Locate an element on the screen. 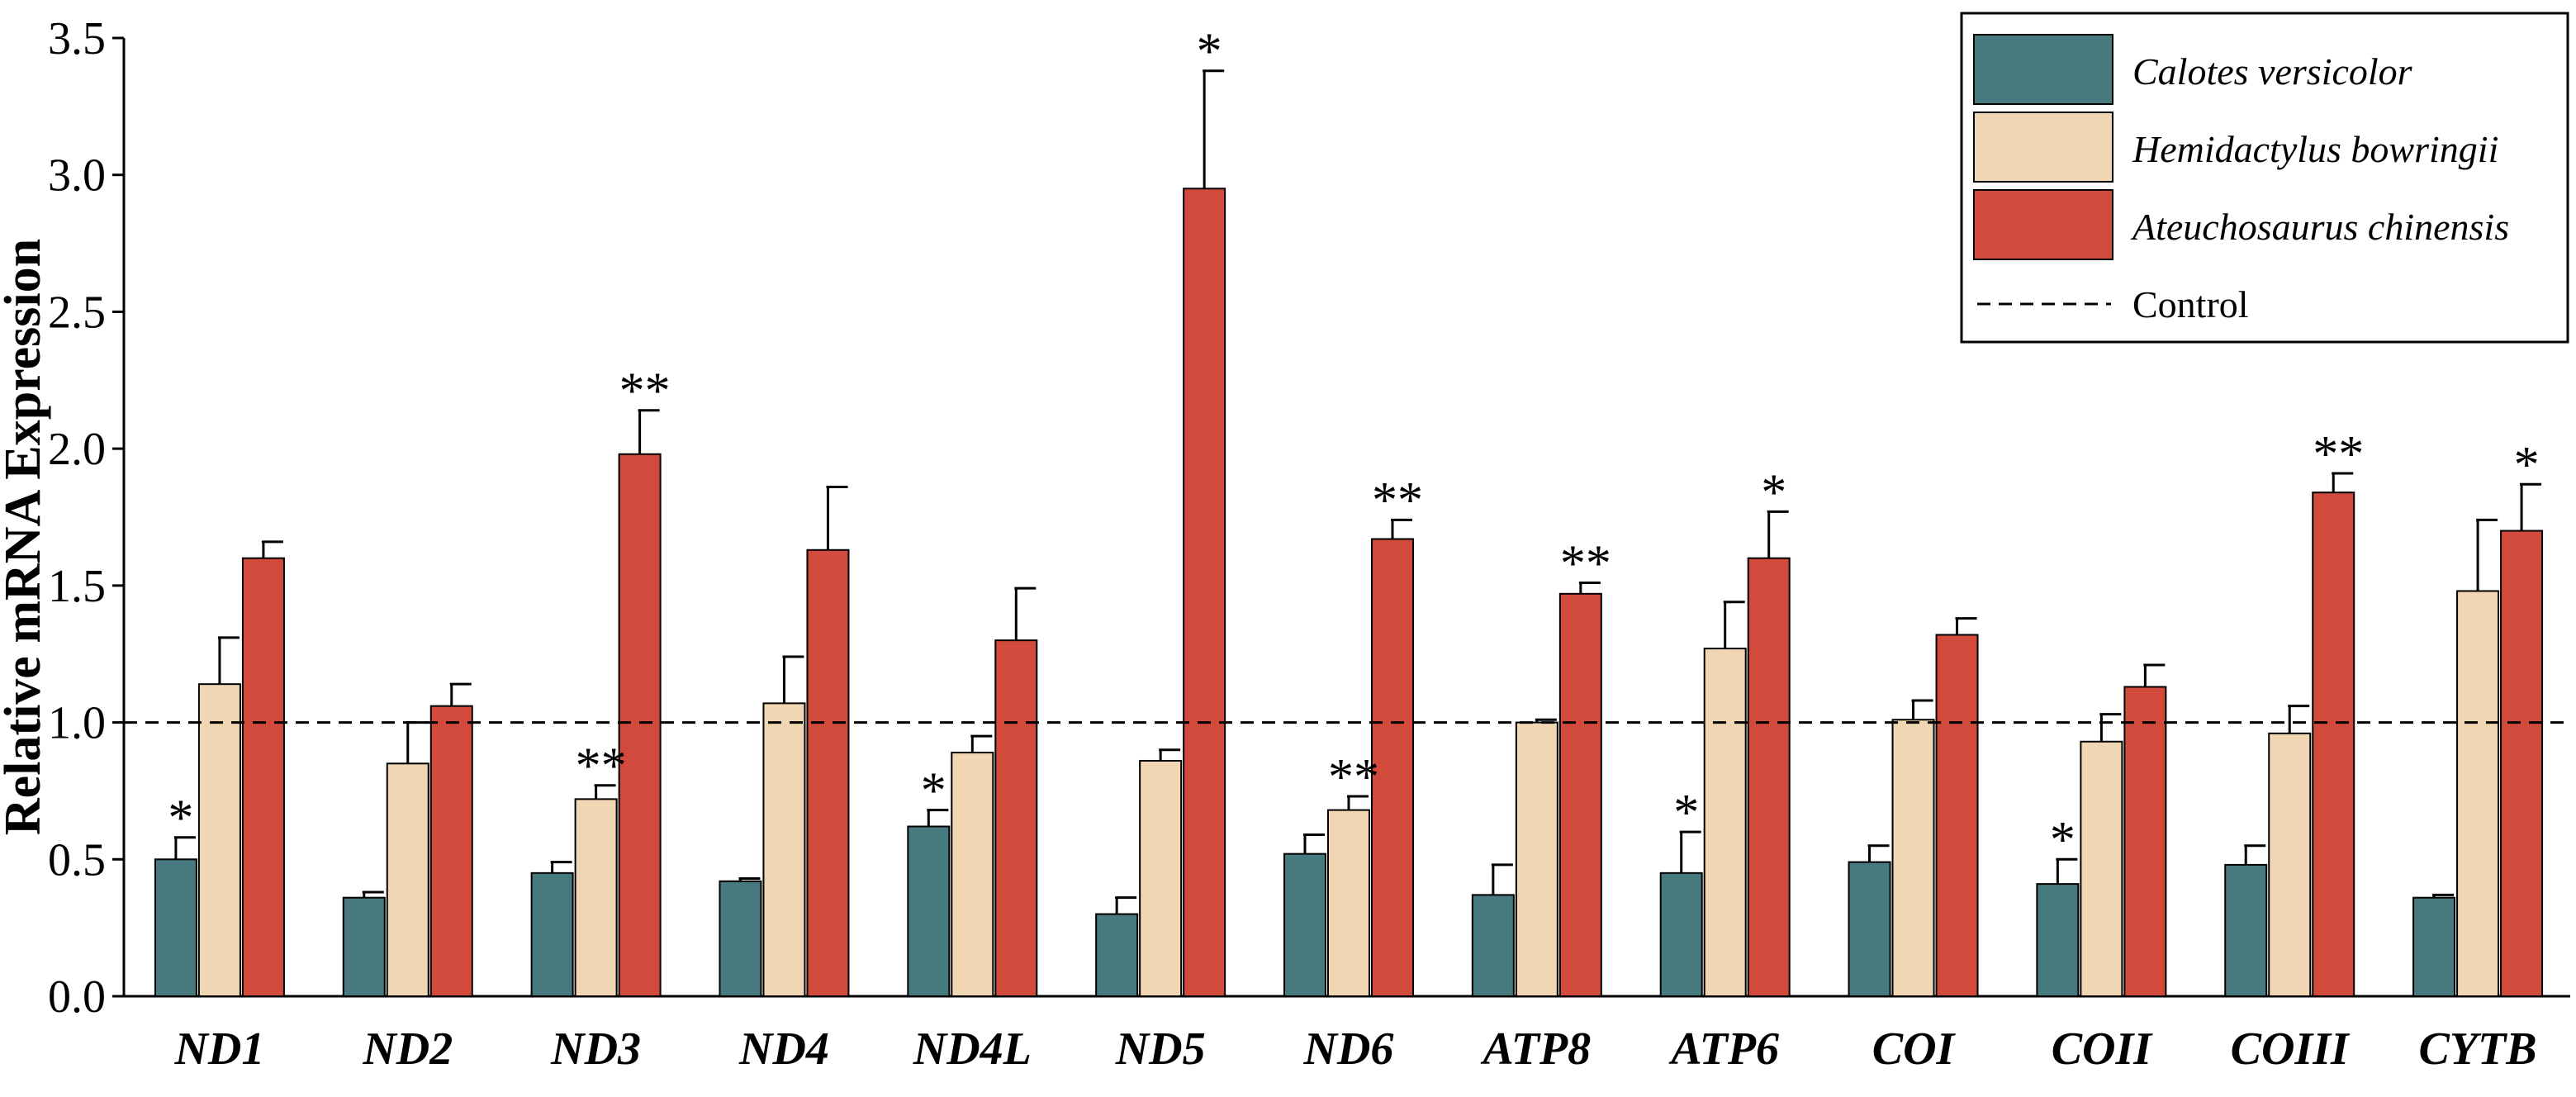 The image size is (2576, 1097). significance-cytb-ateuchosaurus-chinensis: * is located at coordinates (2527, 465).